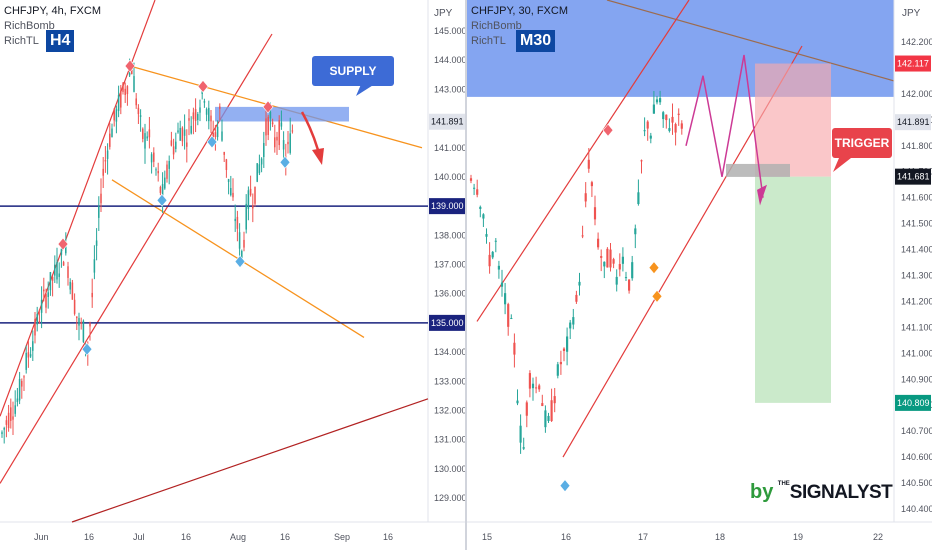  I want to click on signalyst-watermark: by THESIGNALYST, so click(821, 492).